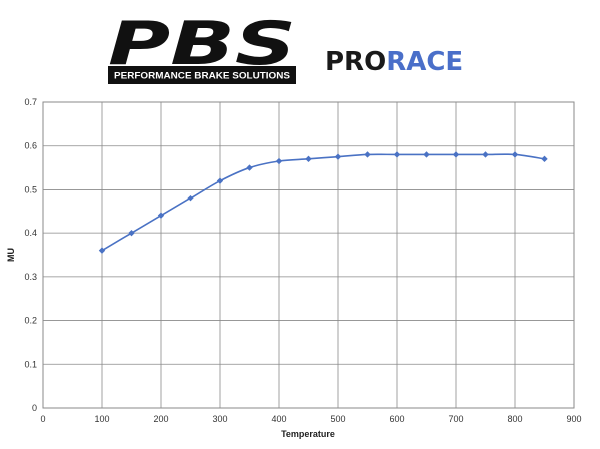 This screenshot has height=449, width=600. I want to click on x-tick-label: 900, so click(573, 419).